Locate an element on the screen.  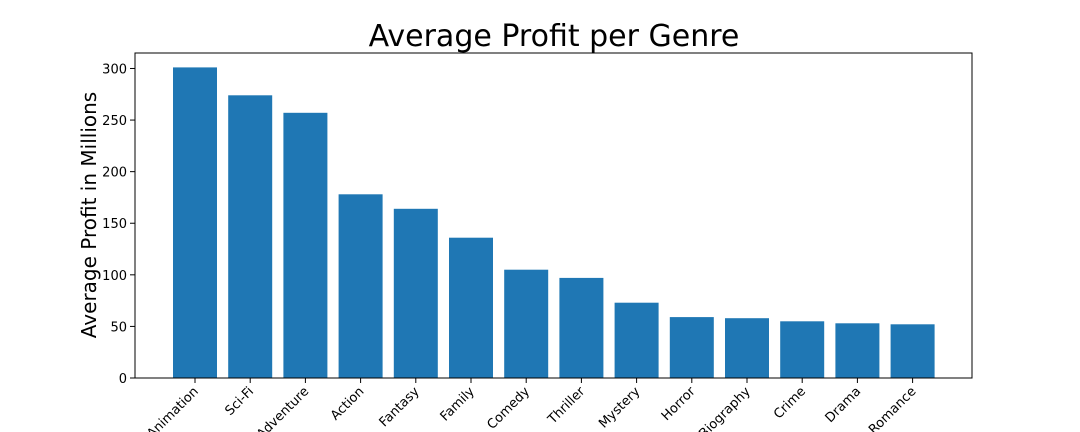
x-tick-label: Biography is located at coordinates (725, 408).